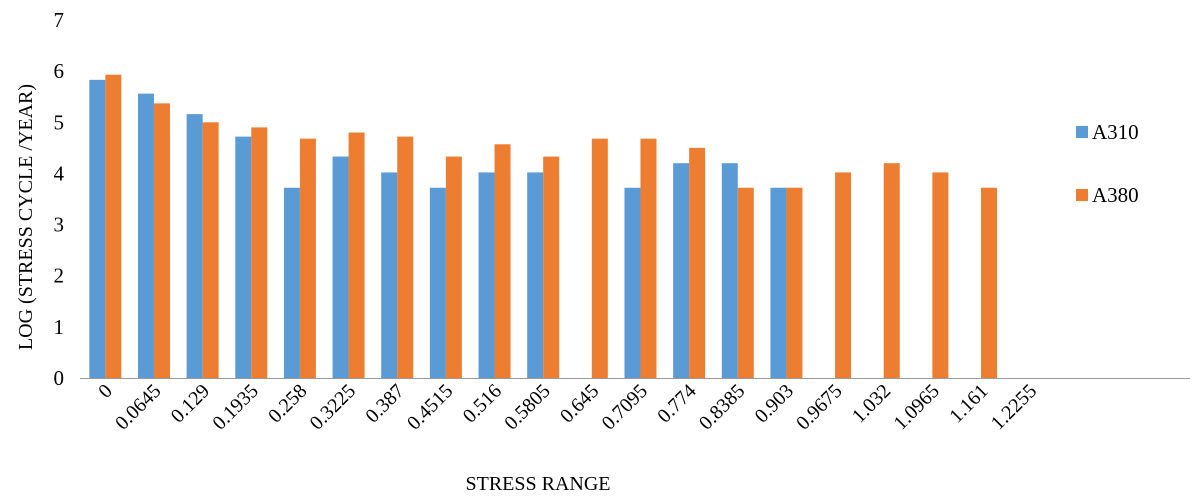 This screenshot has width=1198, height=504. I want to click on x-tick-label: 0.516, so click(482, 403).